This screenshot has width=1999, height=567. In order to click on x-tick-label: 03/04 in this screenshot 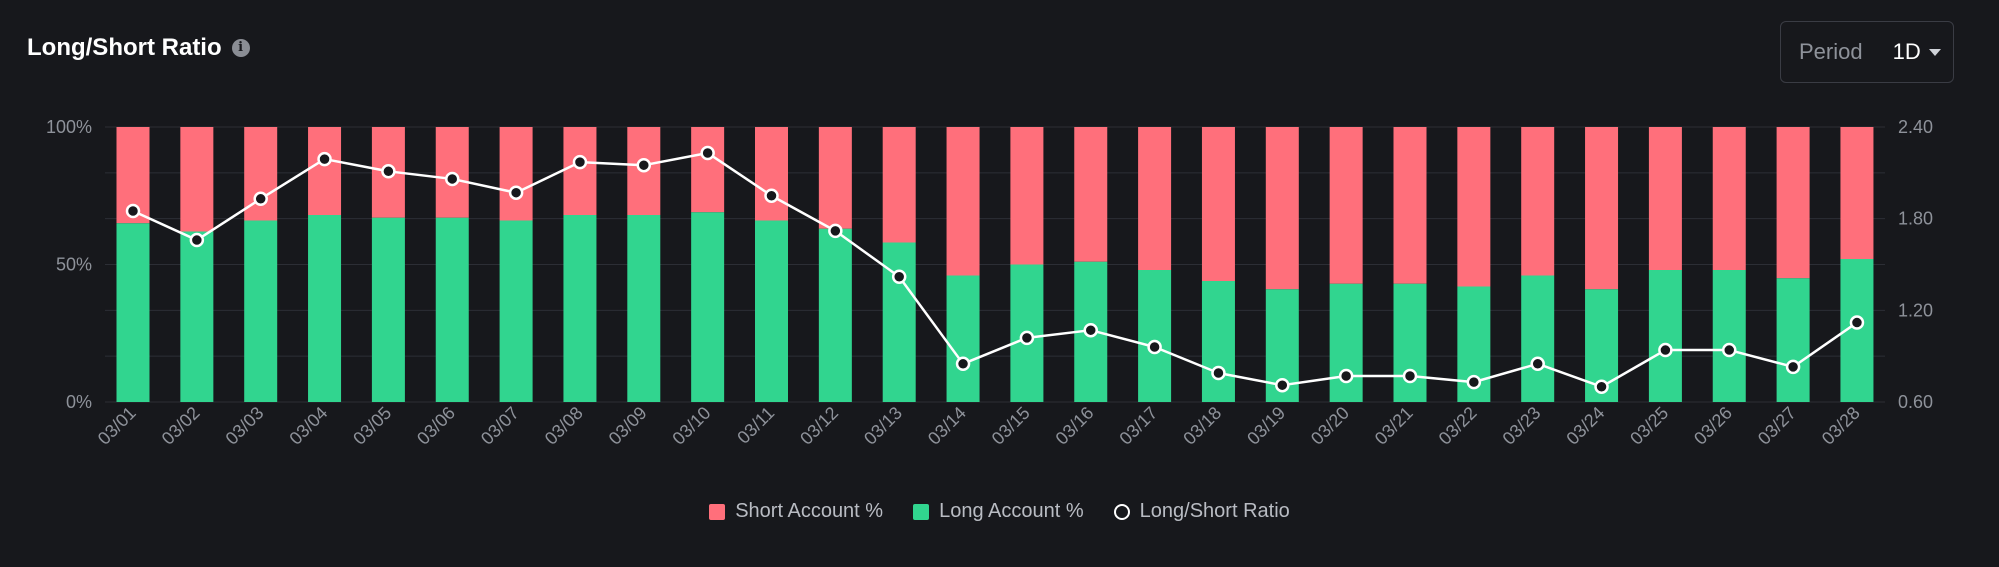, I will do `click(308, 426)`.